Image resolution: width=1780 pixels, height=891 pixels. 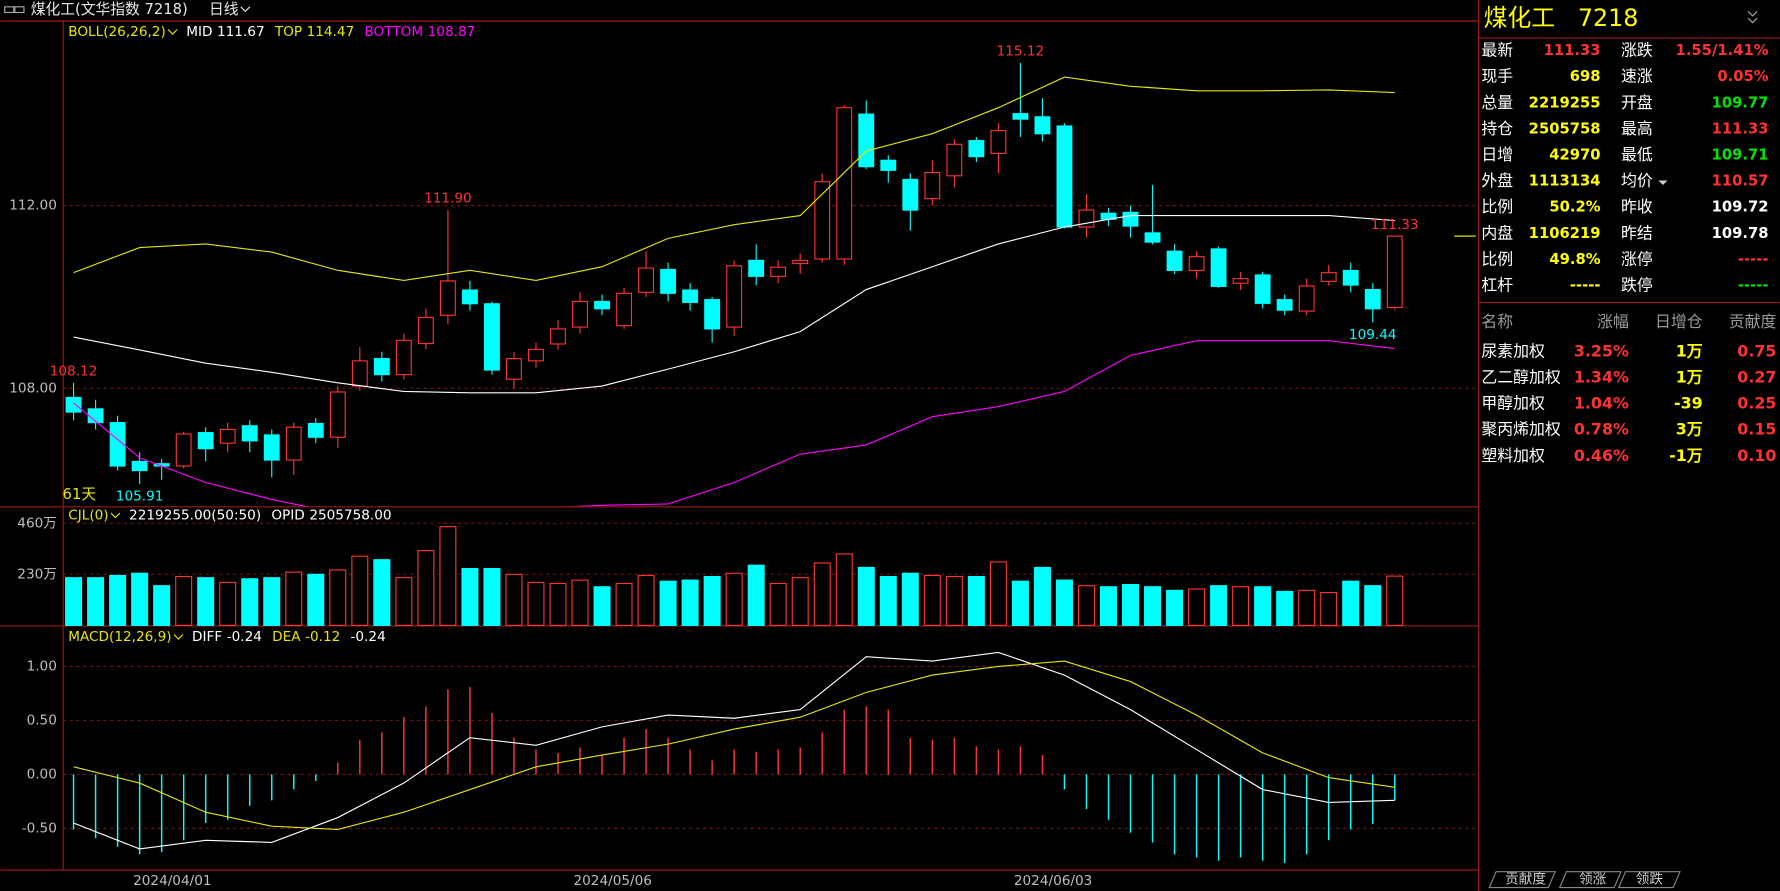 I want to click on x-tick-label: 2024/06/03, so click(x=1053, y=881).